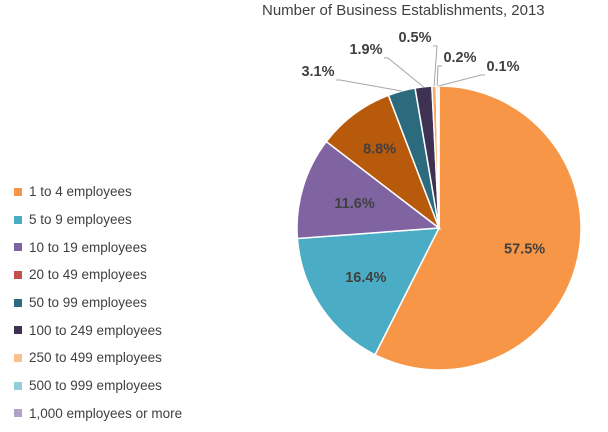 This screenshot has width=608, height=432. I want to click on legend-label-3: 10 to 19 employees, so click(88, 247).